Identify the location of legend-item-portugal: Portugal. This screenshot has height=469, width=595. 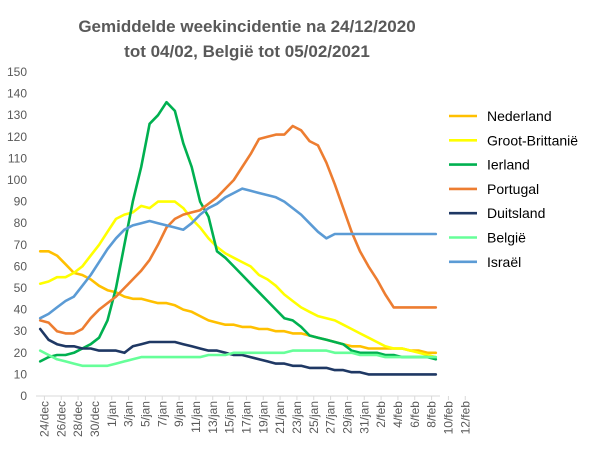
(494, 189).